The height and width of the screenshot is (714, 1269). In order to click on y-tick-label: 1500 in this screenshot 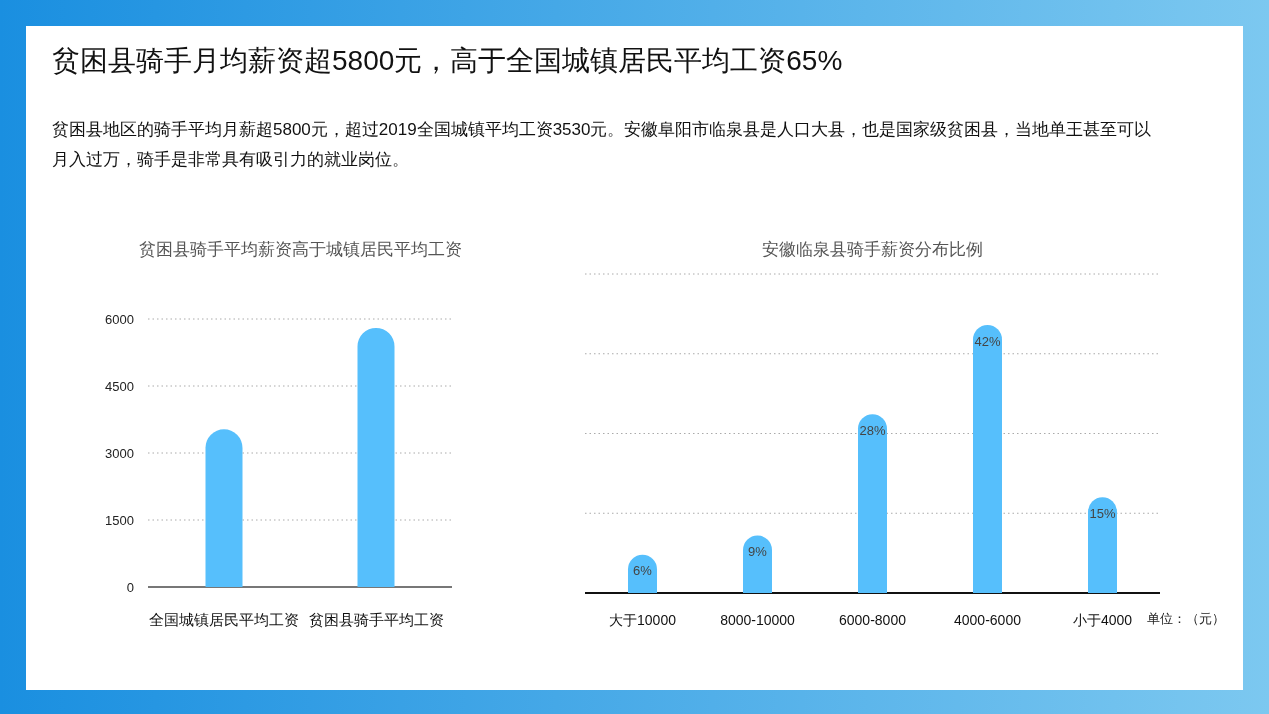, I will do `click(119, 520)`.